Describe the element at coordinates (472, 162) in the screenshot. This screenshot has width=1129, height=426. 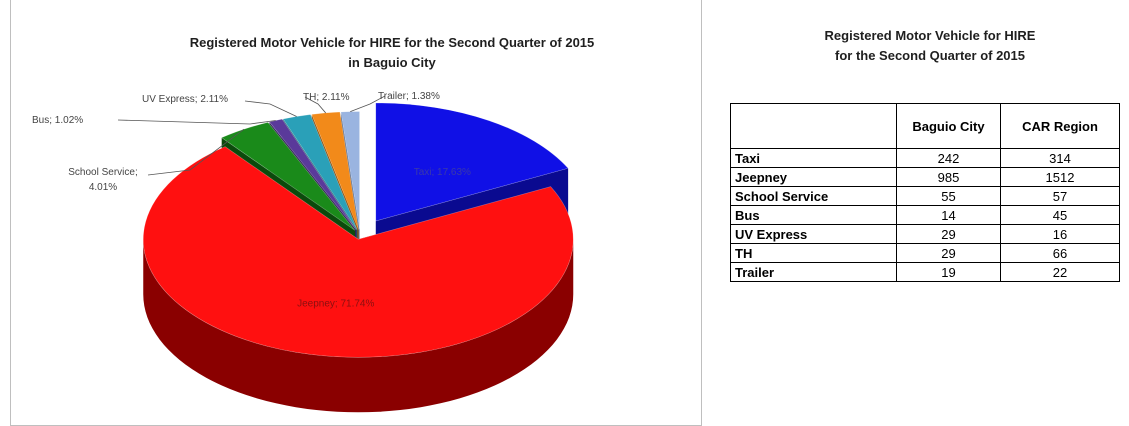
I see `pie-slice-taxi` at that location.